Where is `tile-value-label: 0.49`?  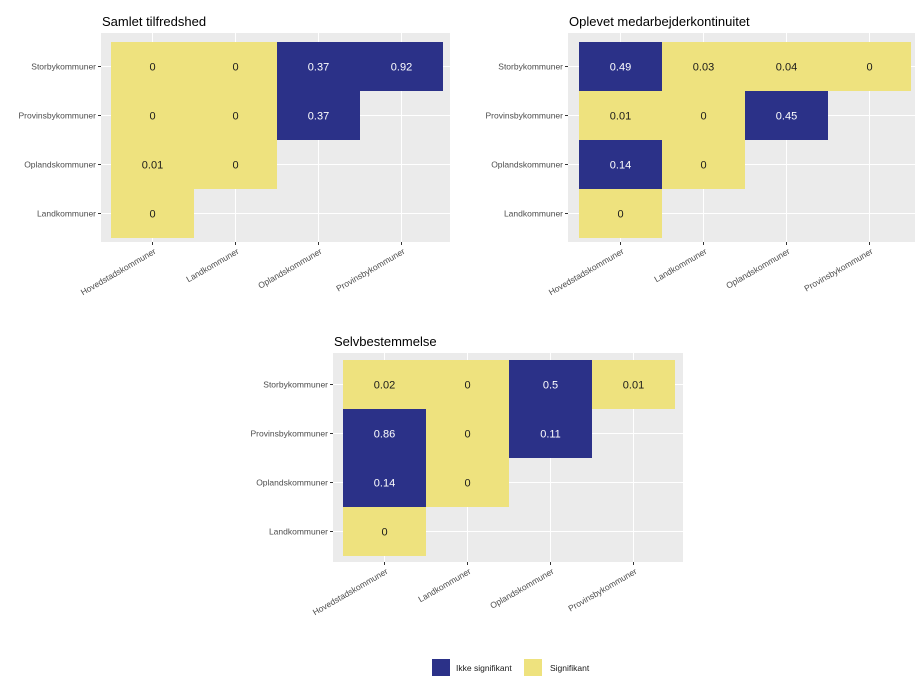 tile-value-label: 0.49 is located at coordinates (620, 68).